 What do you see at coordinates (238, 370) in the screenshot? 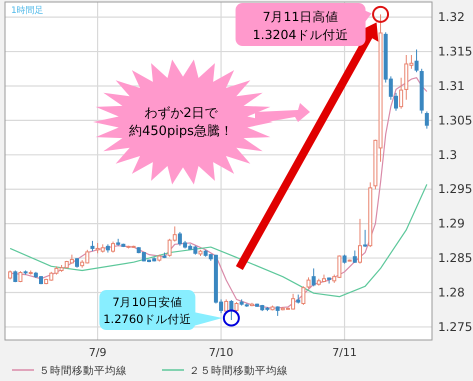
I see `legend-label: ２５時間移動平均線` at bounding box center [238, 370].